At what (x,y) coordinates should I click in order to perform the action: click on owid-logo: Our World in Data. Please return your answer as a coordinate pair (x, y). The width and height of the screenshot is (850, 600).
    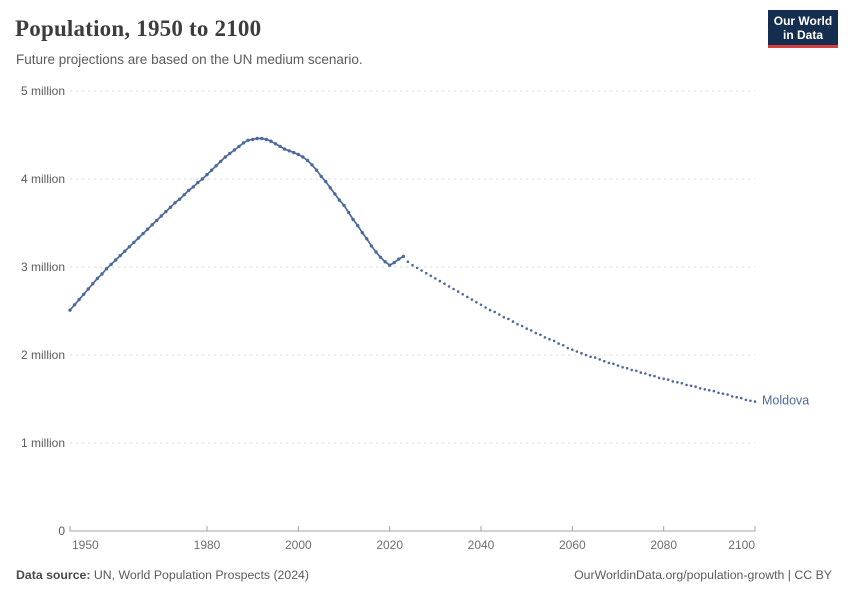
    Looking at the image, I should click on (803, 29).